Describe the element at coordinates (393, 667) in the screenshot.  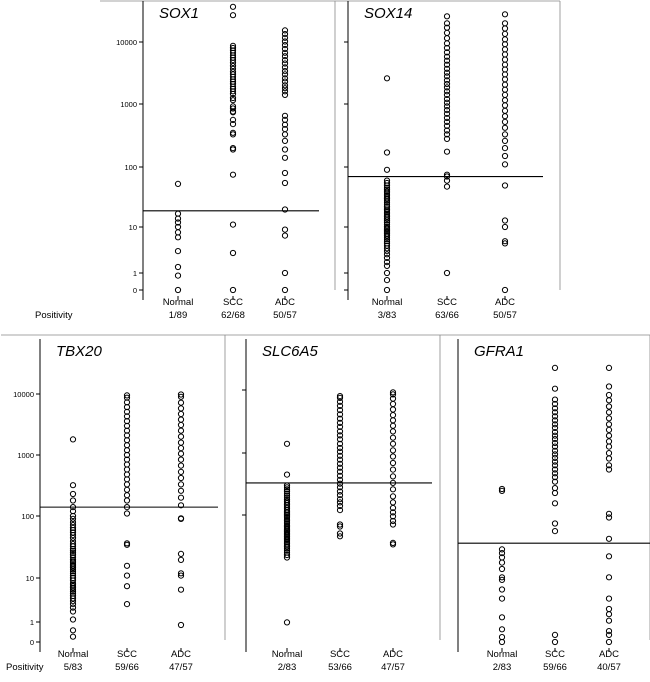
I see `positivity-value: 47/57` at that location.